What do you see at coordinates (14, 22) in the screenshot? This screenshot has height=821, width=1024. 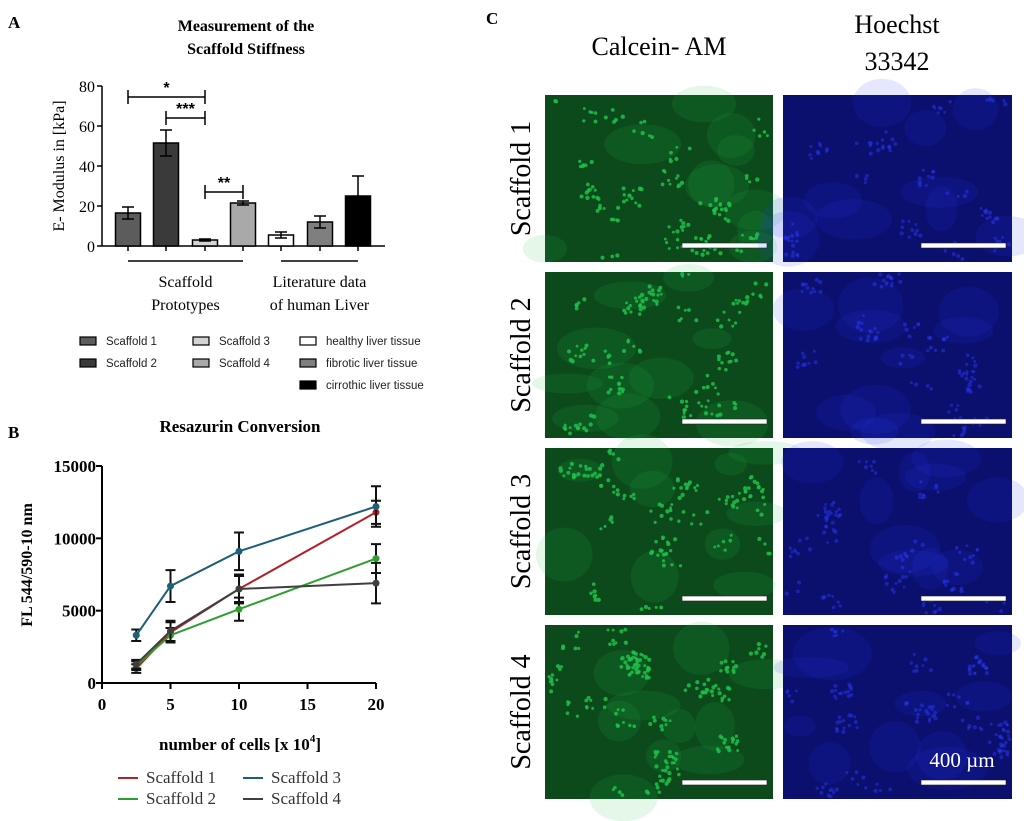 I see `panel-label-a: A` at bounding box center [14, 22].